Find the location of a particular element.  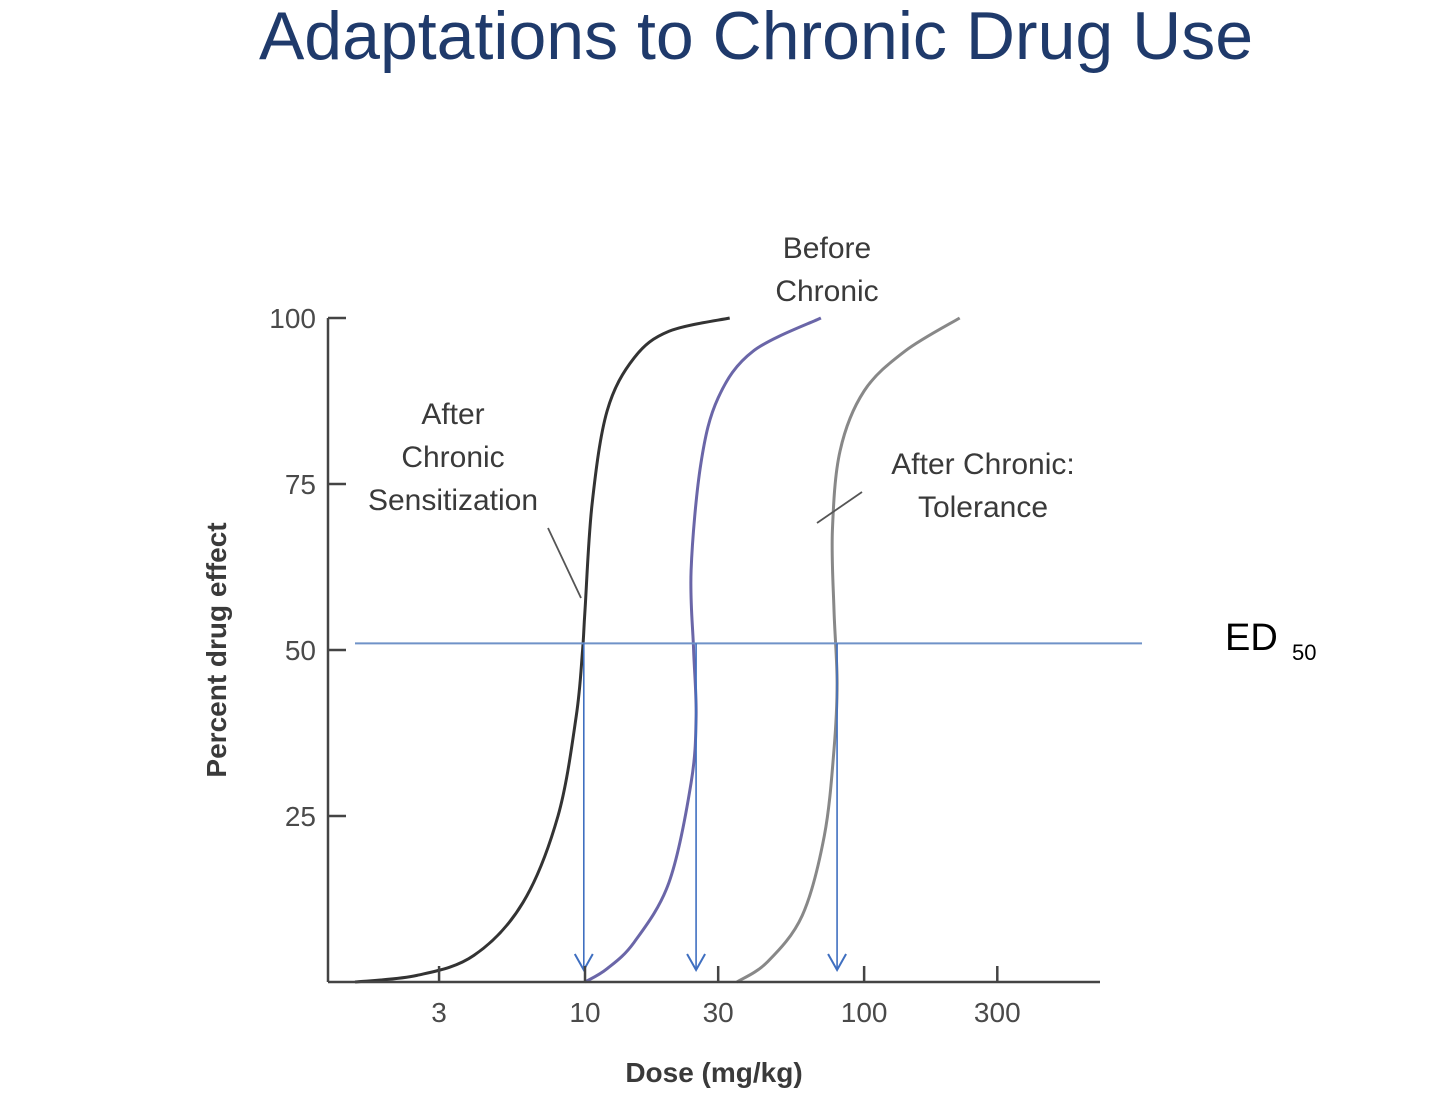

annotation-after-chronic-sensitization: After Chronic Sensitization is located at coordinates (475, 498).